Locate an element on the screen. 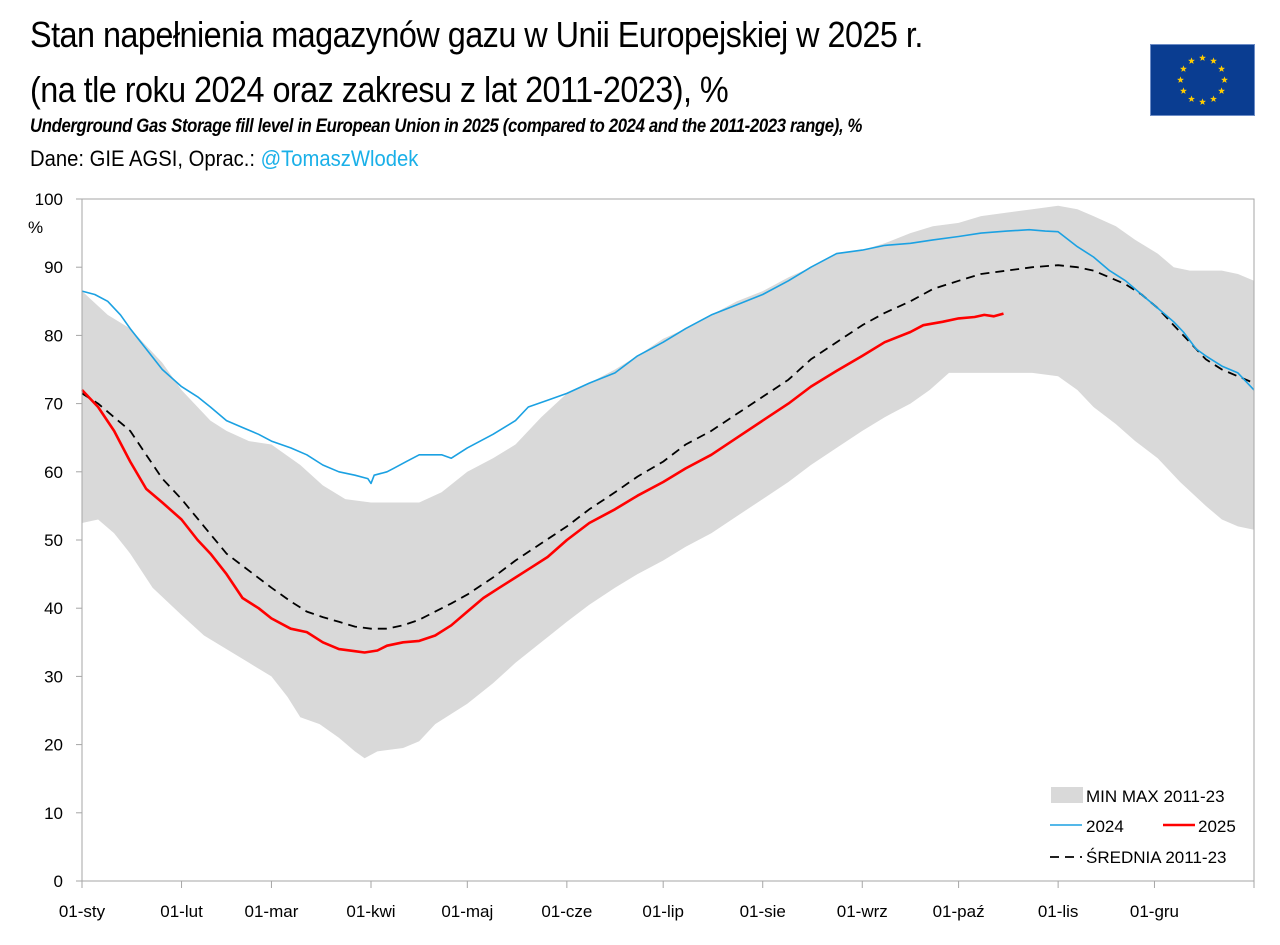 This screenshot has height=945, width=1280. y-tick-label: 90 is located at coordinates (53, 267).